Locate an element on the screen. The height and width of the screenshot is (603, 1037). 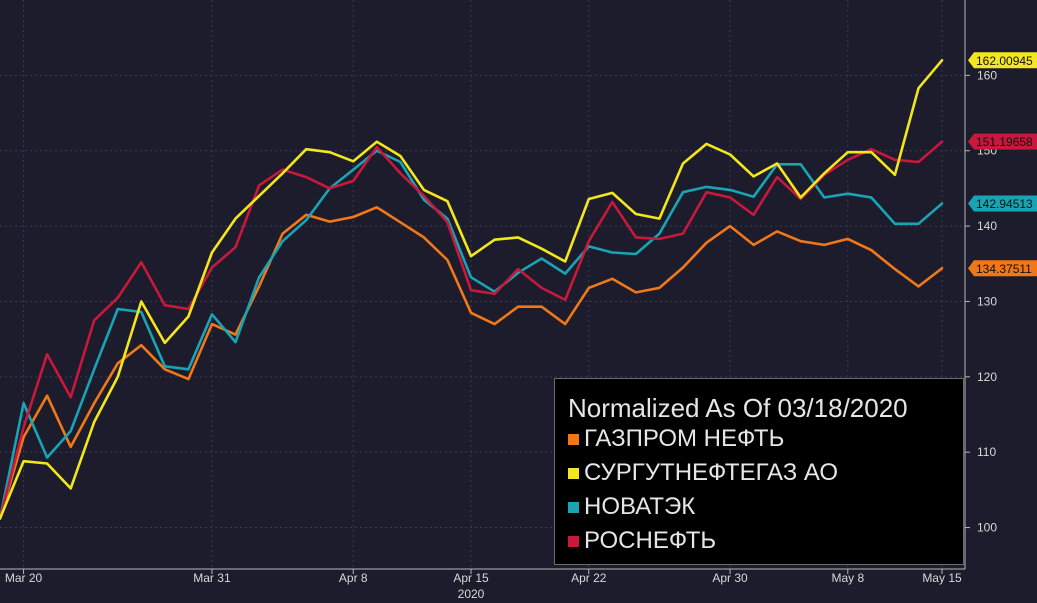
y-tick-label: 100 is located at coordinates (987, 528).